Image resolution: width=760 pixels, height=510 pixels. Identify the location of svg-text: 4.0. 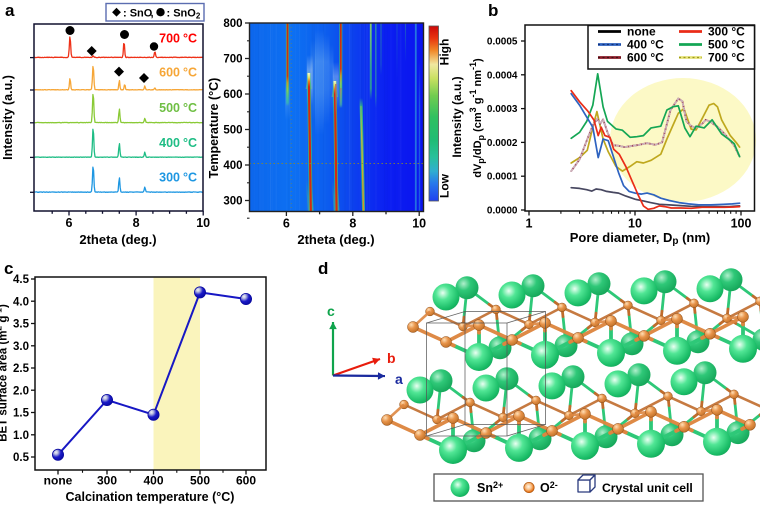
(21, 302).